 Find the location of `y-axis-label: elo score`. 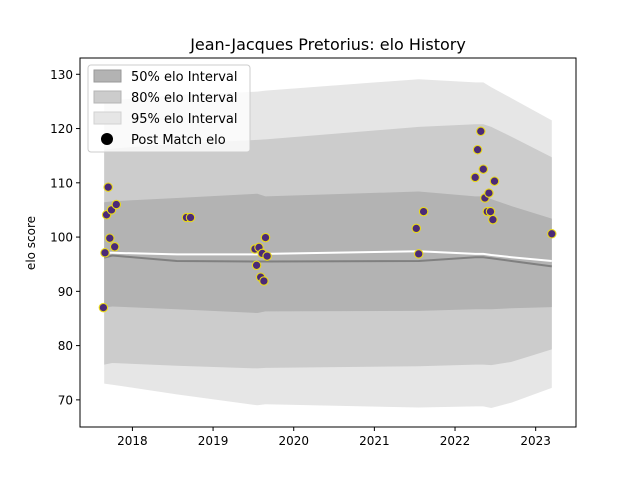

y-axis-label: elo score is located at coordinates (31, 243).